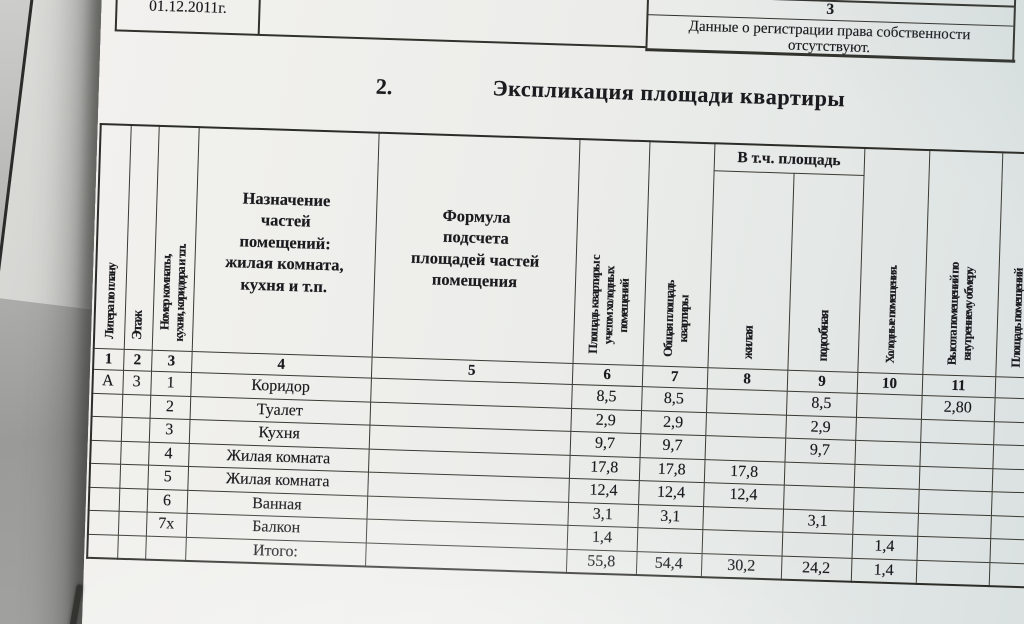 The width and height of the screenshot is (1024, 624). What do you see at coordinates (958, 386) in the screenshot?
I see `col-num: 11` at bounding box center [958, 386].